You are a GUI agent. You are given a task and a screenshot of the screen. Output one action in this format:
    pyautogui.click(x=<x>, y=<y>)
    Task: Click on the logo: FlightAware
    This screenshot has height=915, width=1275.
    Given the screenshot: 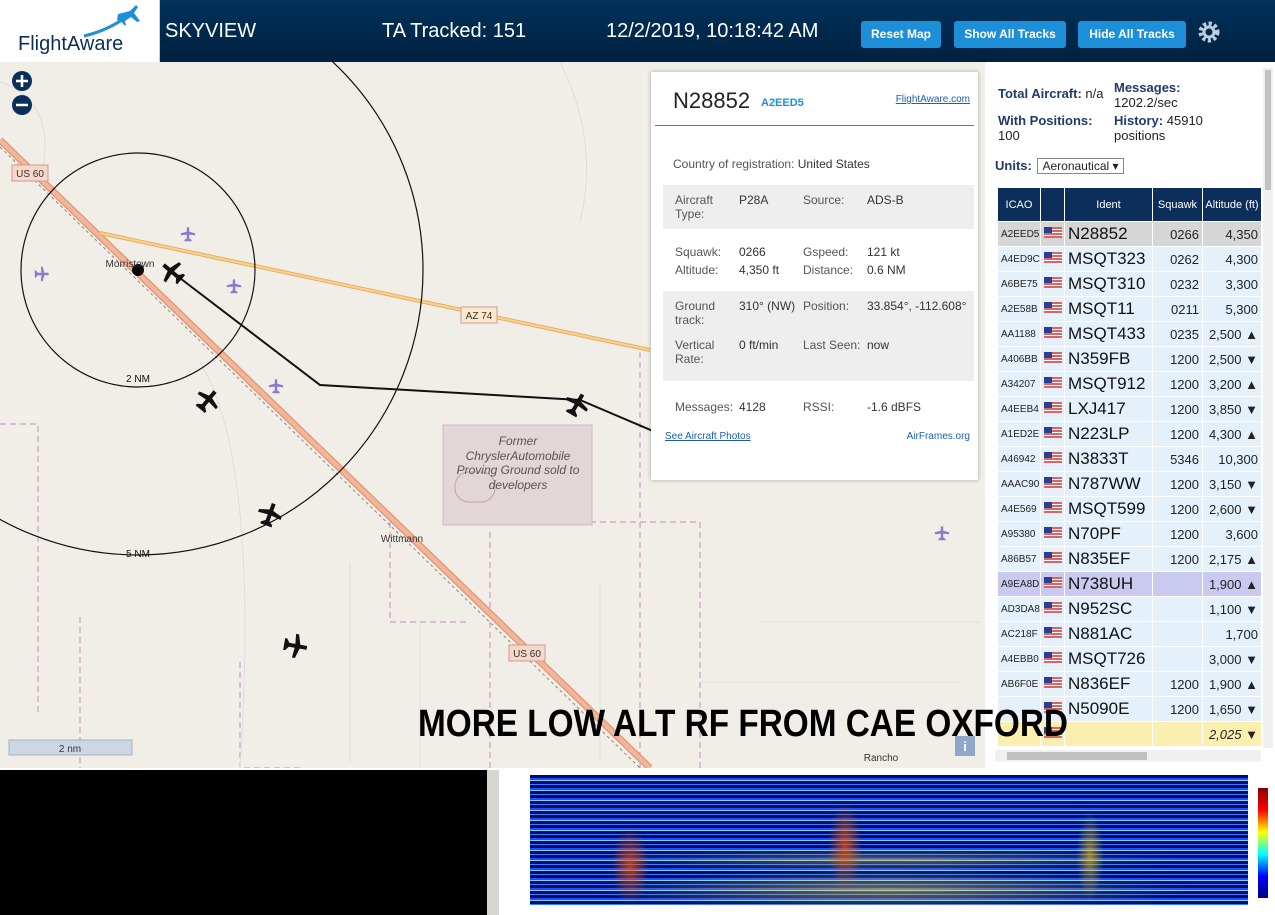 What is the action you would take?
    pyautogui.click(x=80, y=31)
    